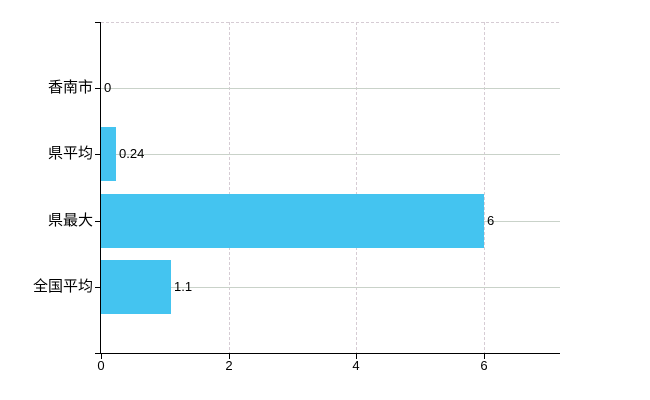 This screenshot has width=650, height=400. I want to click on y-axis-line, so click(100, 188).